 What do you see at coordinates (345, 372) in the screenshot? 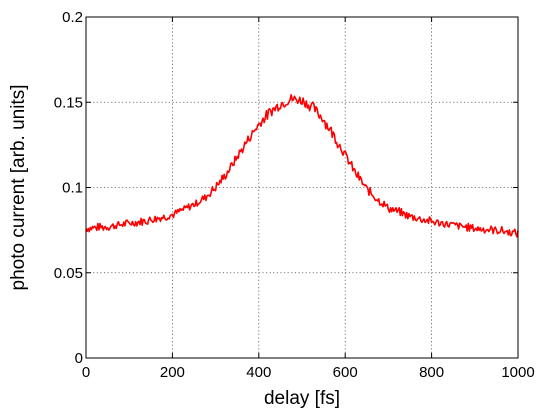
I see `x-tick-label: 600` at bounding box center [345, 372].